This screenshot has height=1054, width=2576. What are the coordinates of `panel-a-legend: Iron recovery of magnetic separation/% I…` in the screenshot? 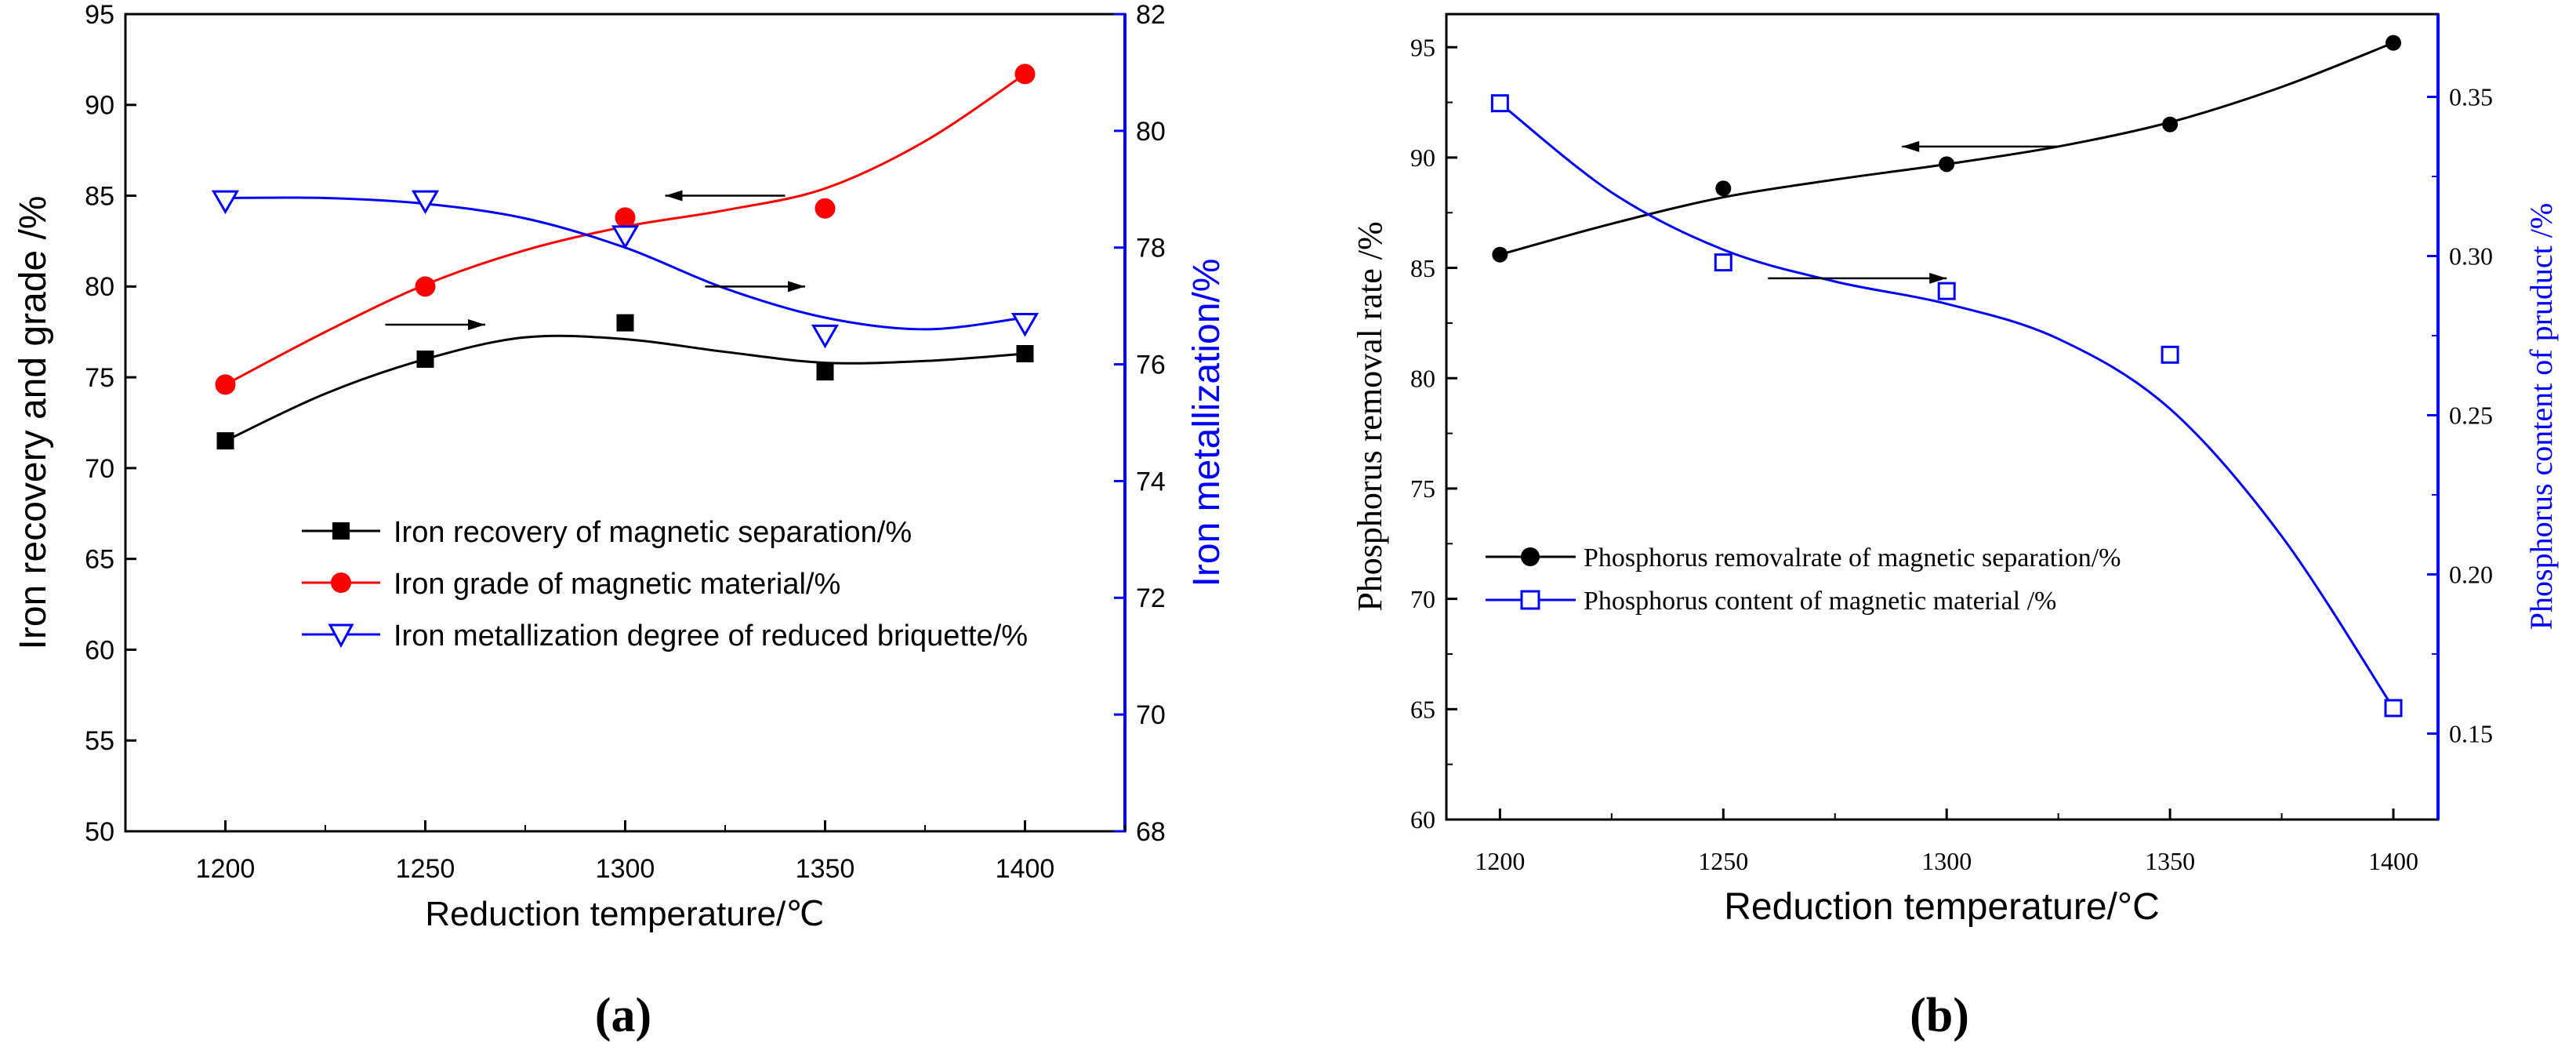 It's located at (665, 584).